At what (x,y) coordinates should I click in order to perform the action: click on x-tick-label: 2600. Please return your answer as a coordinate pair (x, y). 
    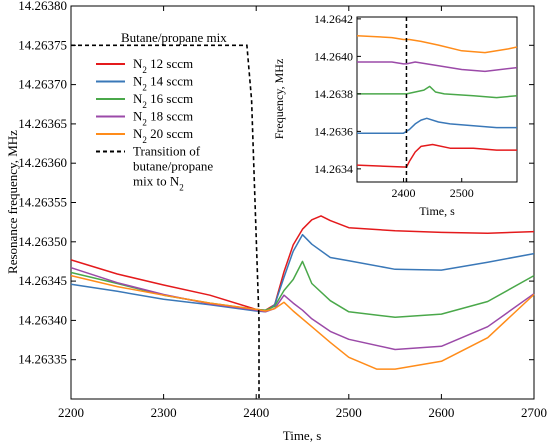
    Looking at the image, I should click on (441, 412).